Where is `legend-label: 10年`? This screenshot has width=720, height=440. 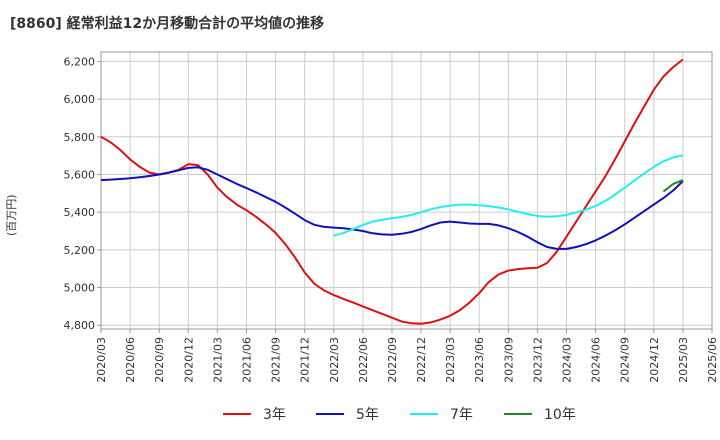
legend-label: 10年 is located at coordinates (560, 415).